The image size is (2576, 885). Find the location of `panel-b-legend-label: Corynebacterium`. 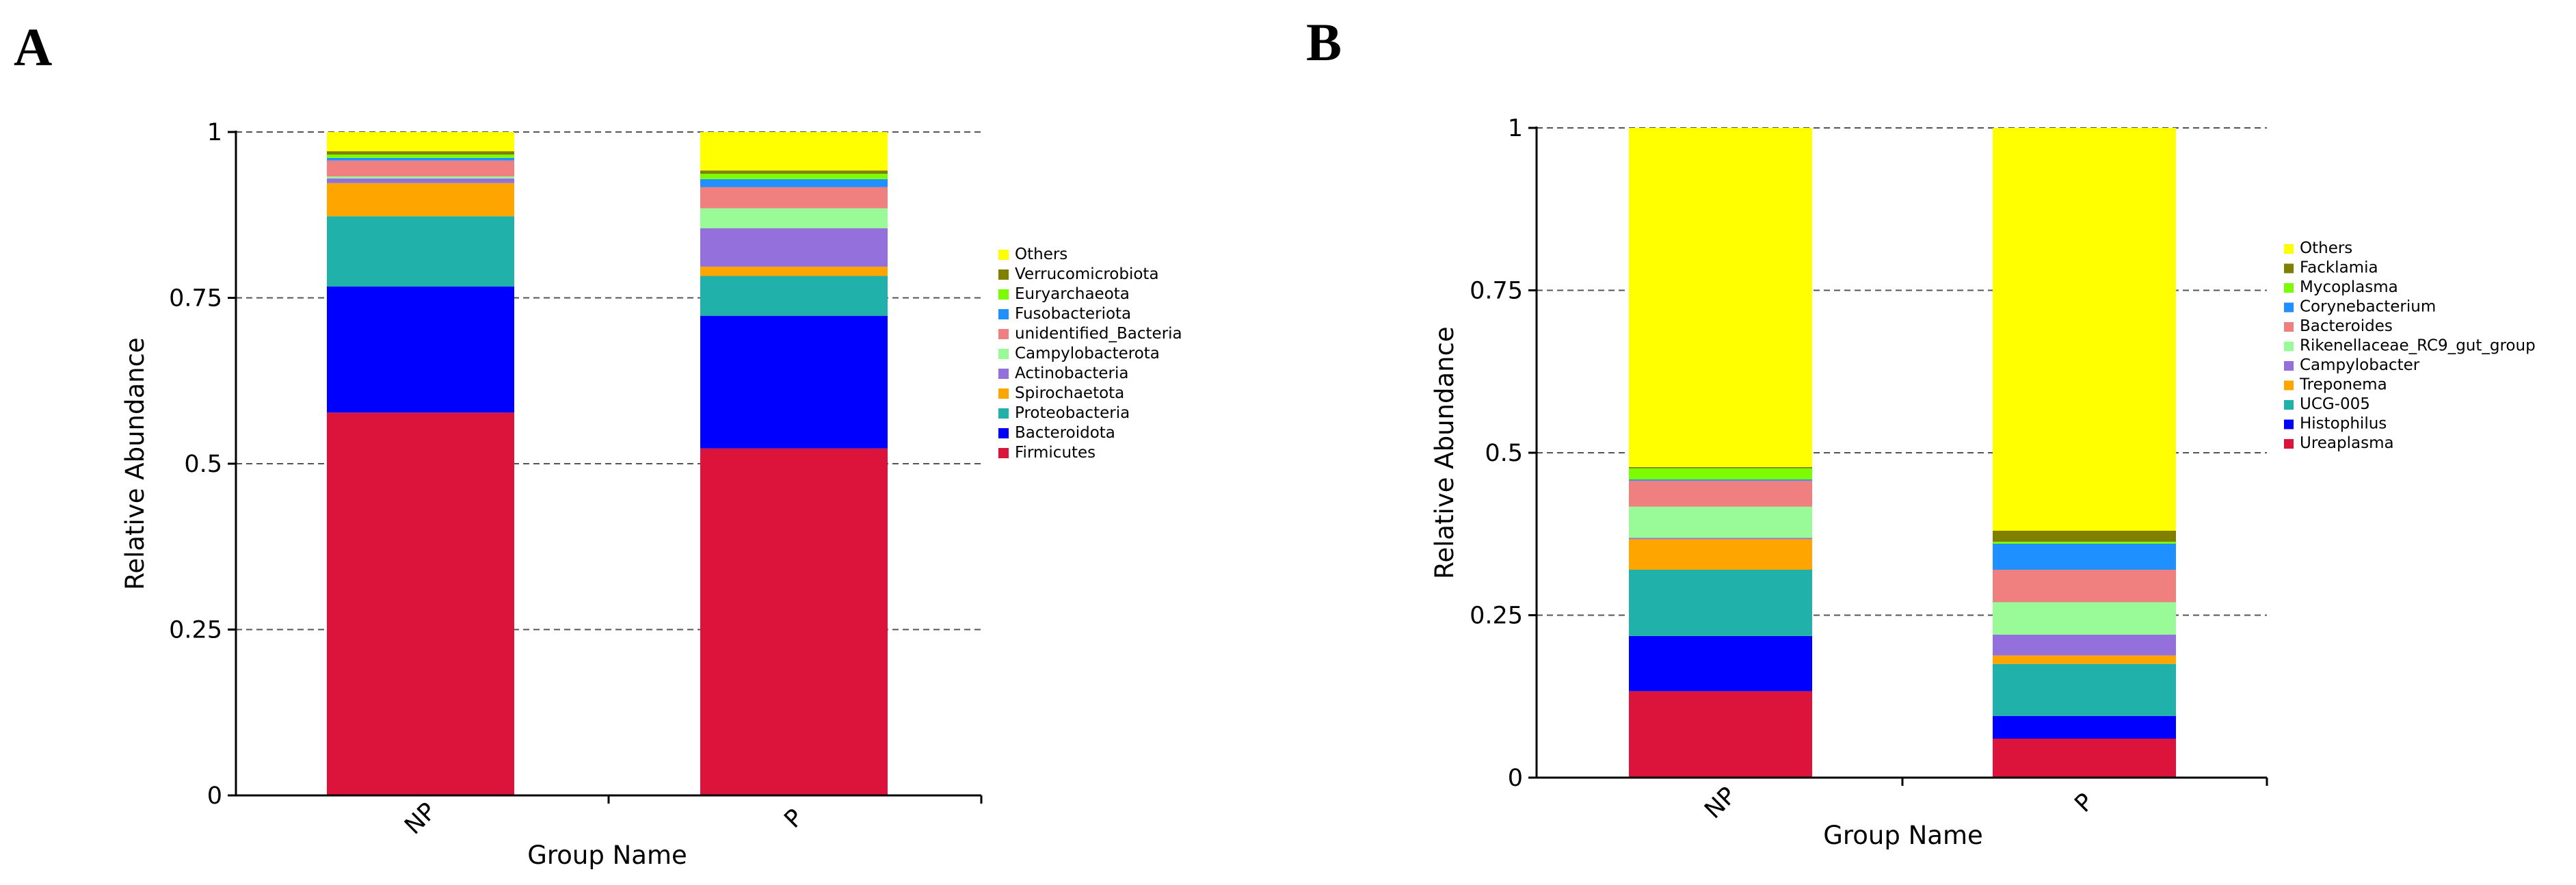

panel-b-legend-label: Corynebacterium is located at coordinates (2368, 307).